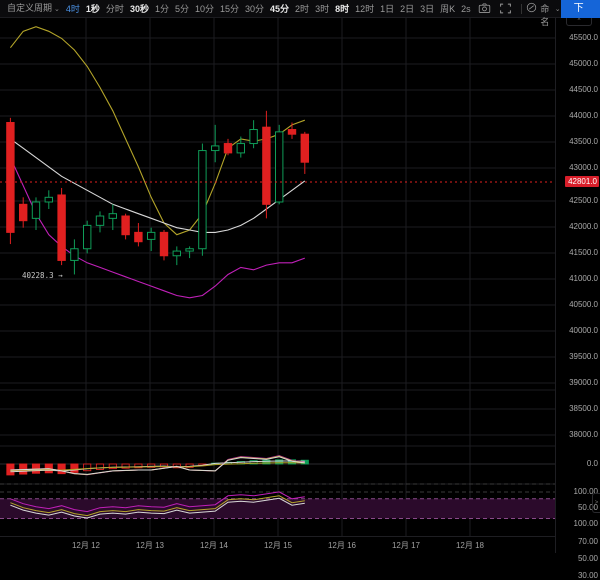 This screenshot has height=580, width=600. Describe the element at coordinates (204, 8) in the screenshot. I see `period-option-10分: 10分` at that location.